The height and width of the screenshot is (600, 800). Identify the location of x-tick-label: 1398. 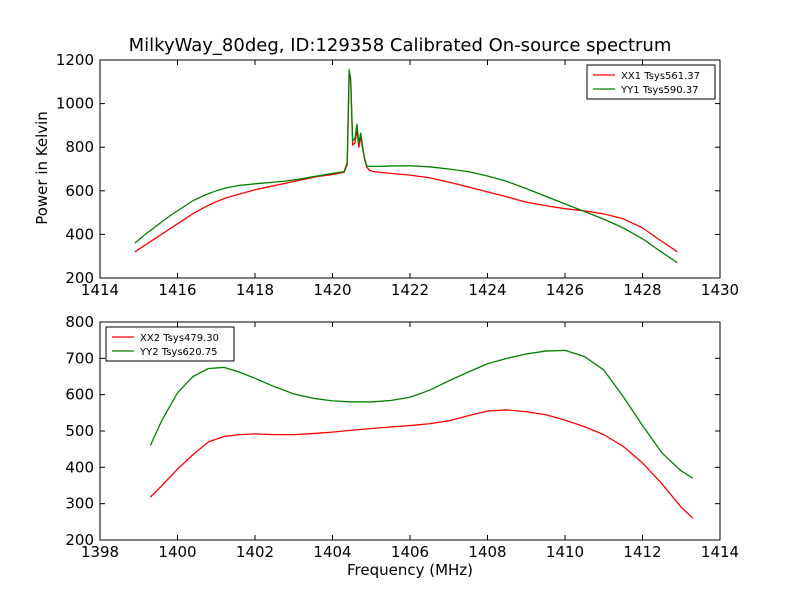
(100, 552).